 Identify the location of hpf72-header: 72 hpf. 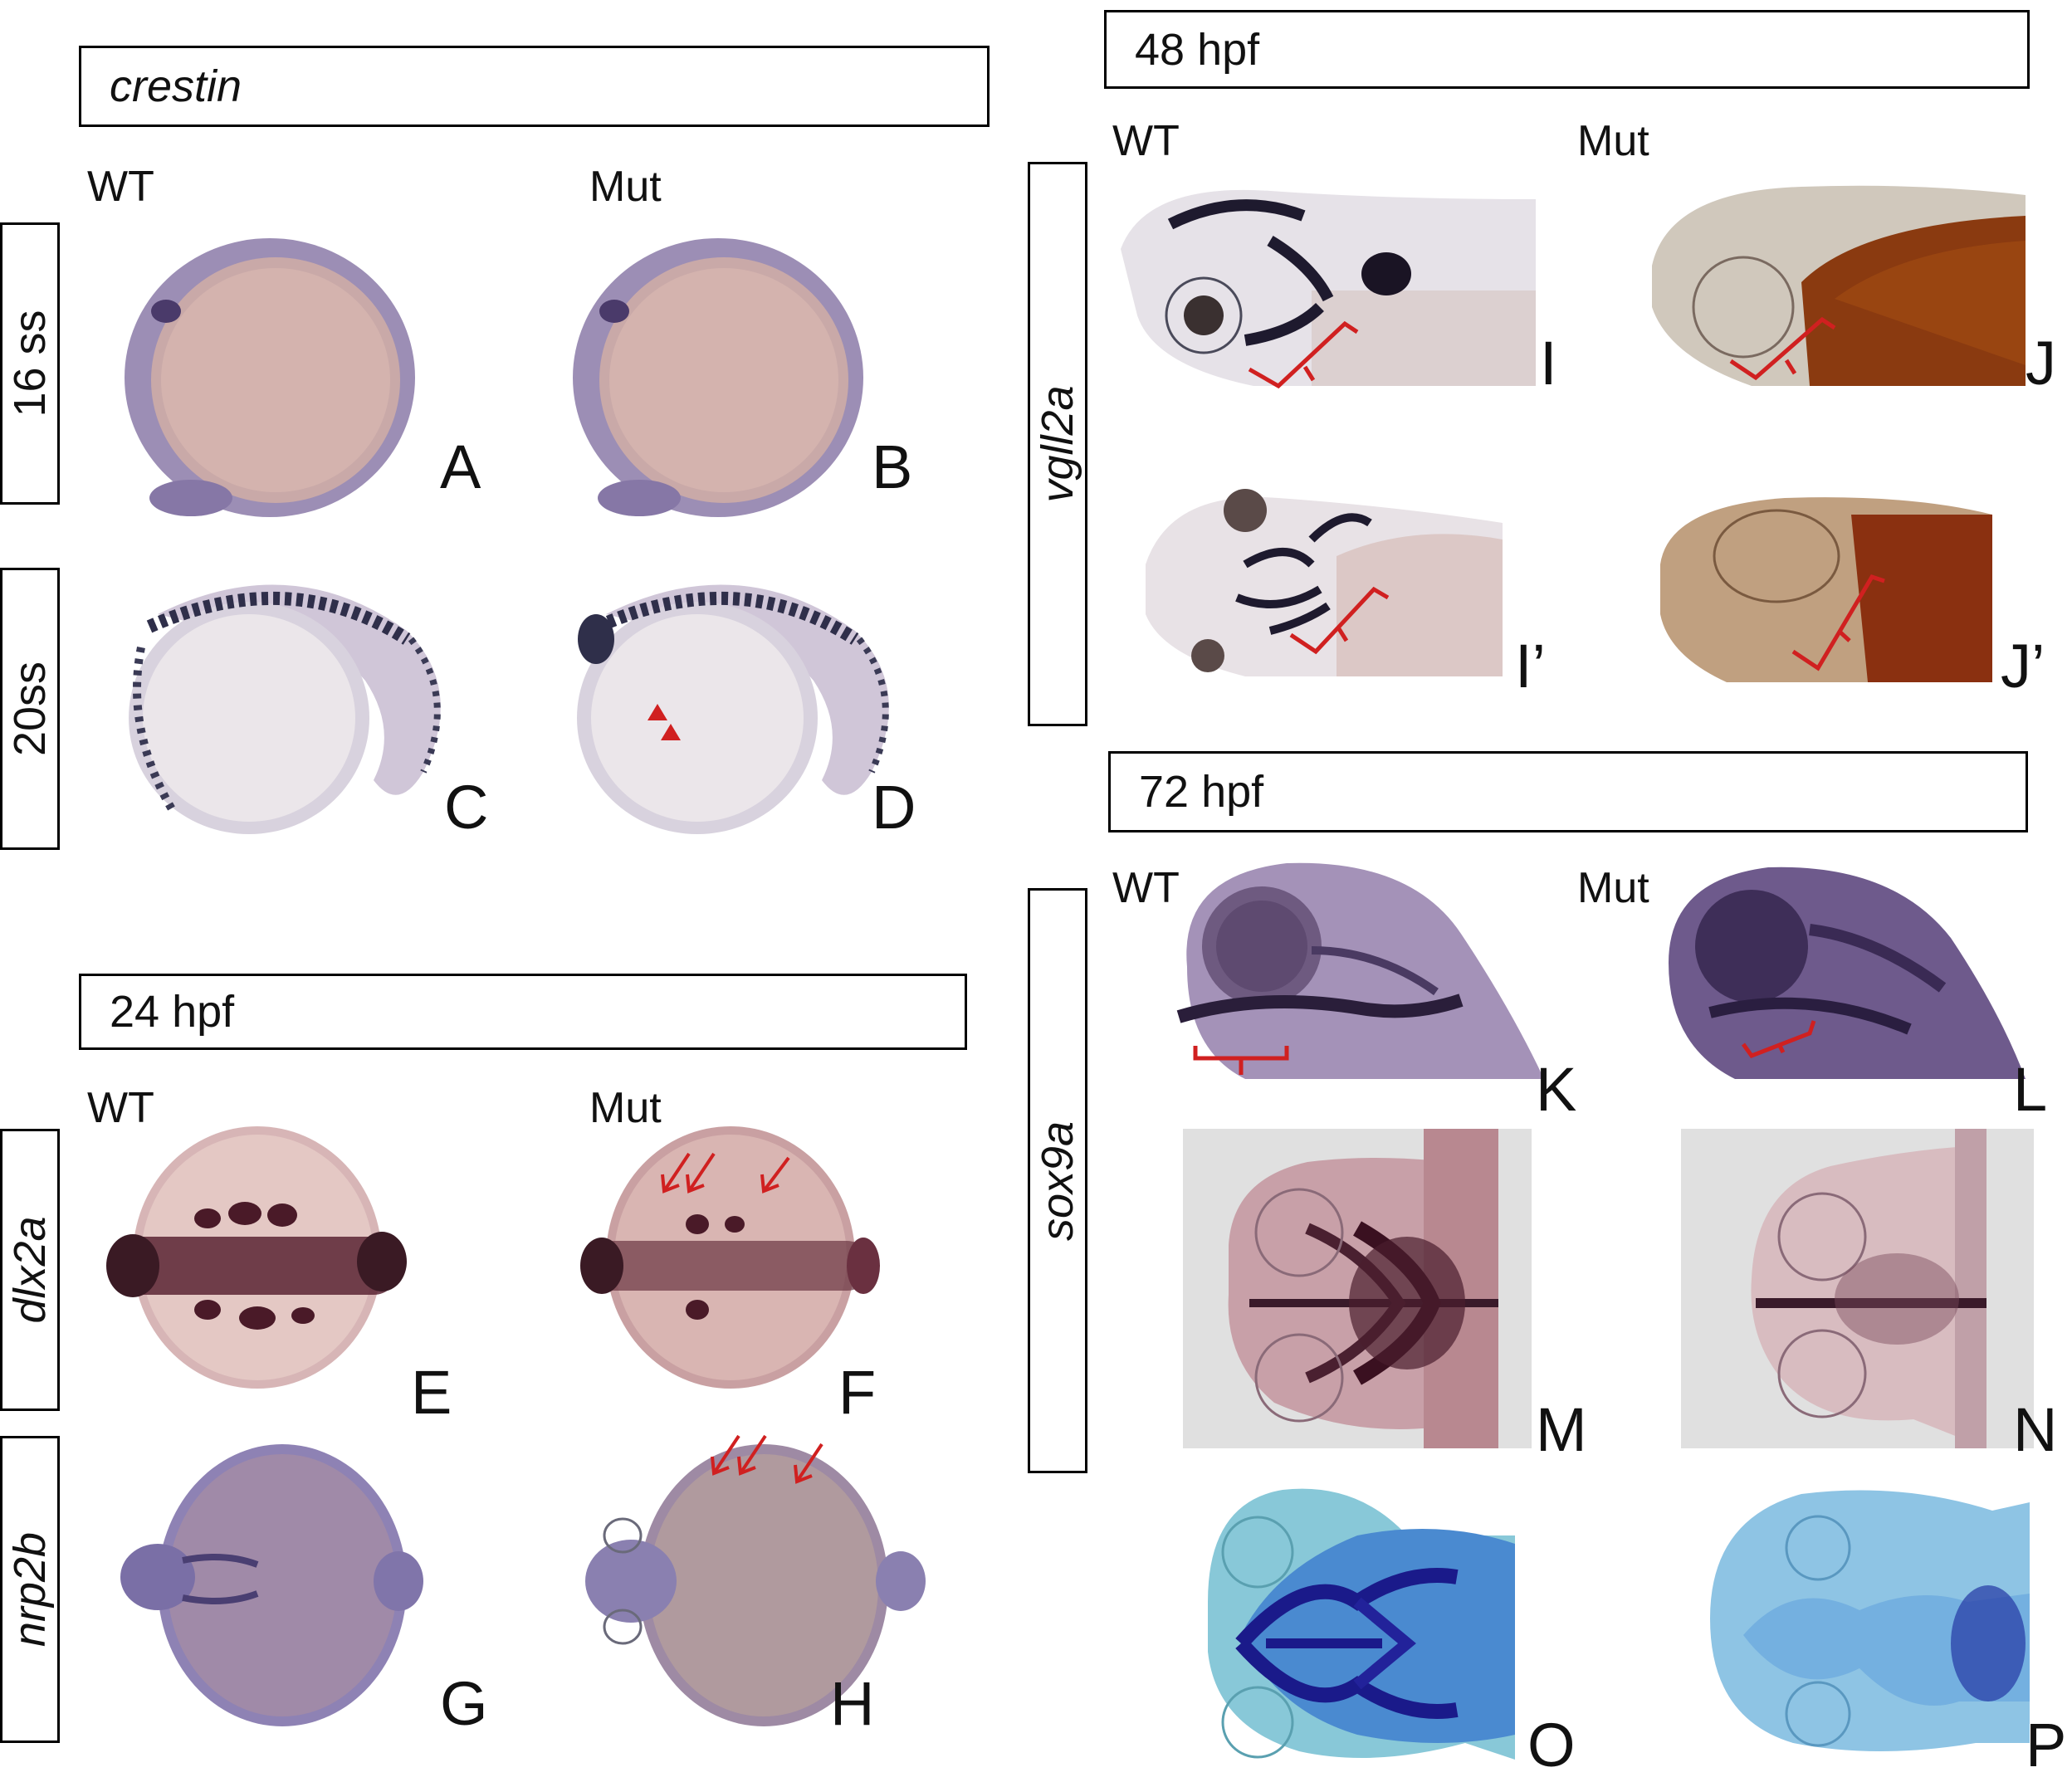
(1202, 792).